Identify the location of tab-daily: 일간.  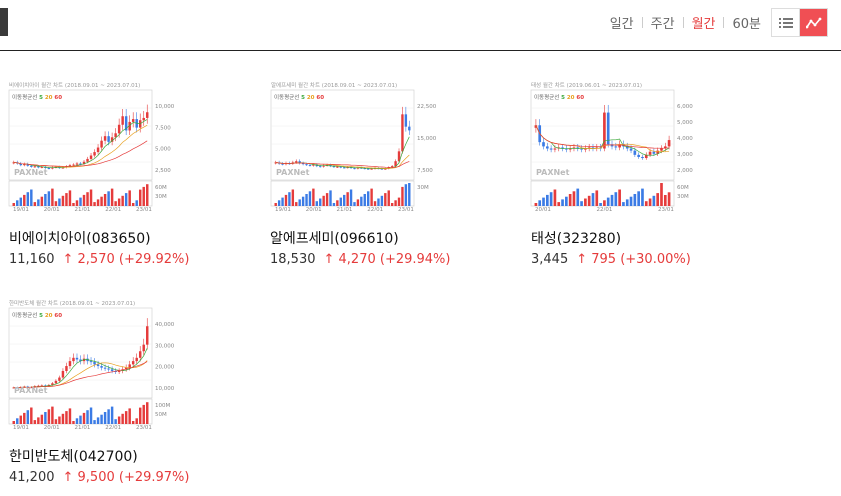
(621, 24).